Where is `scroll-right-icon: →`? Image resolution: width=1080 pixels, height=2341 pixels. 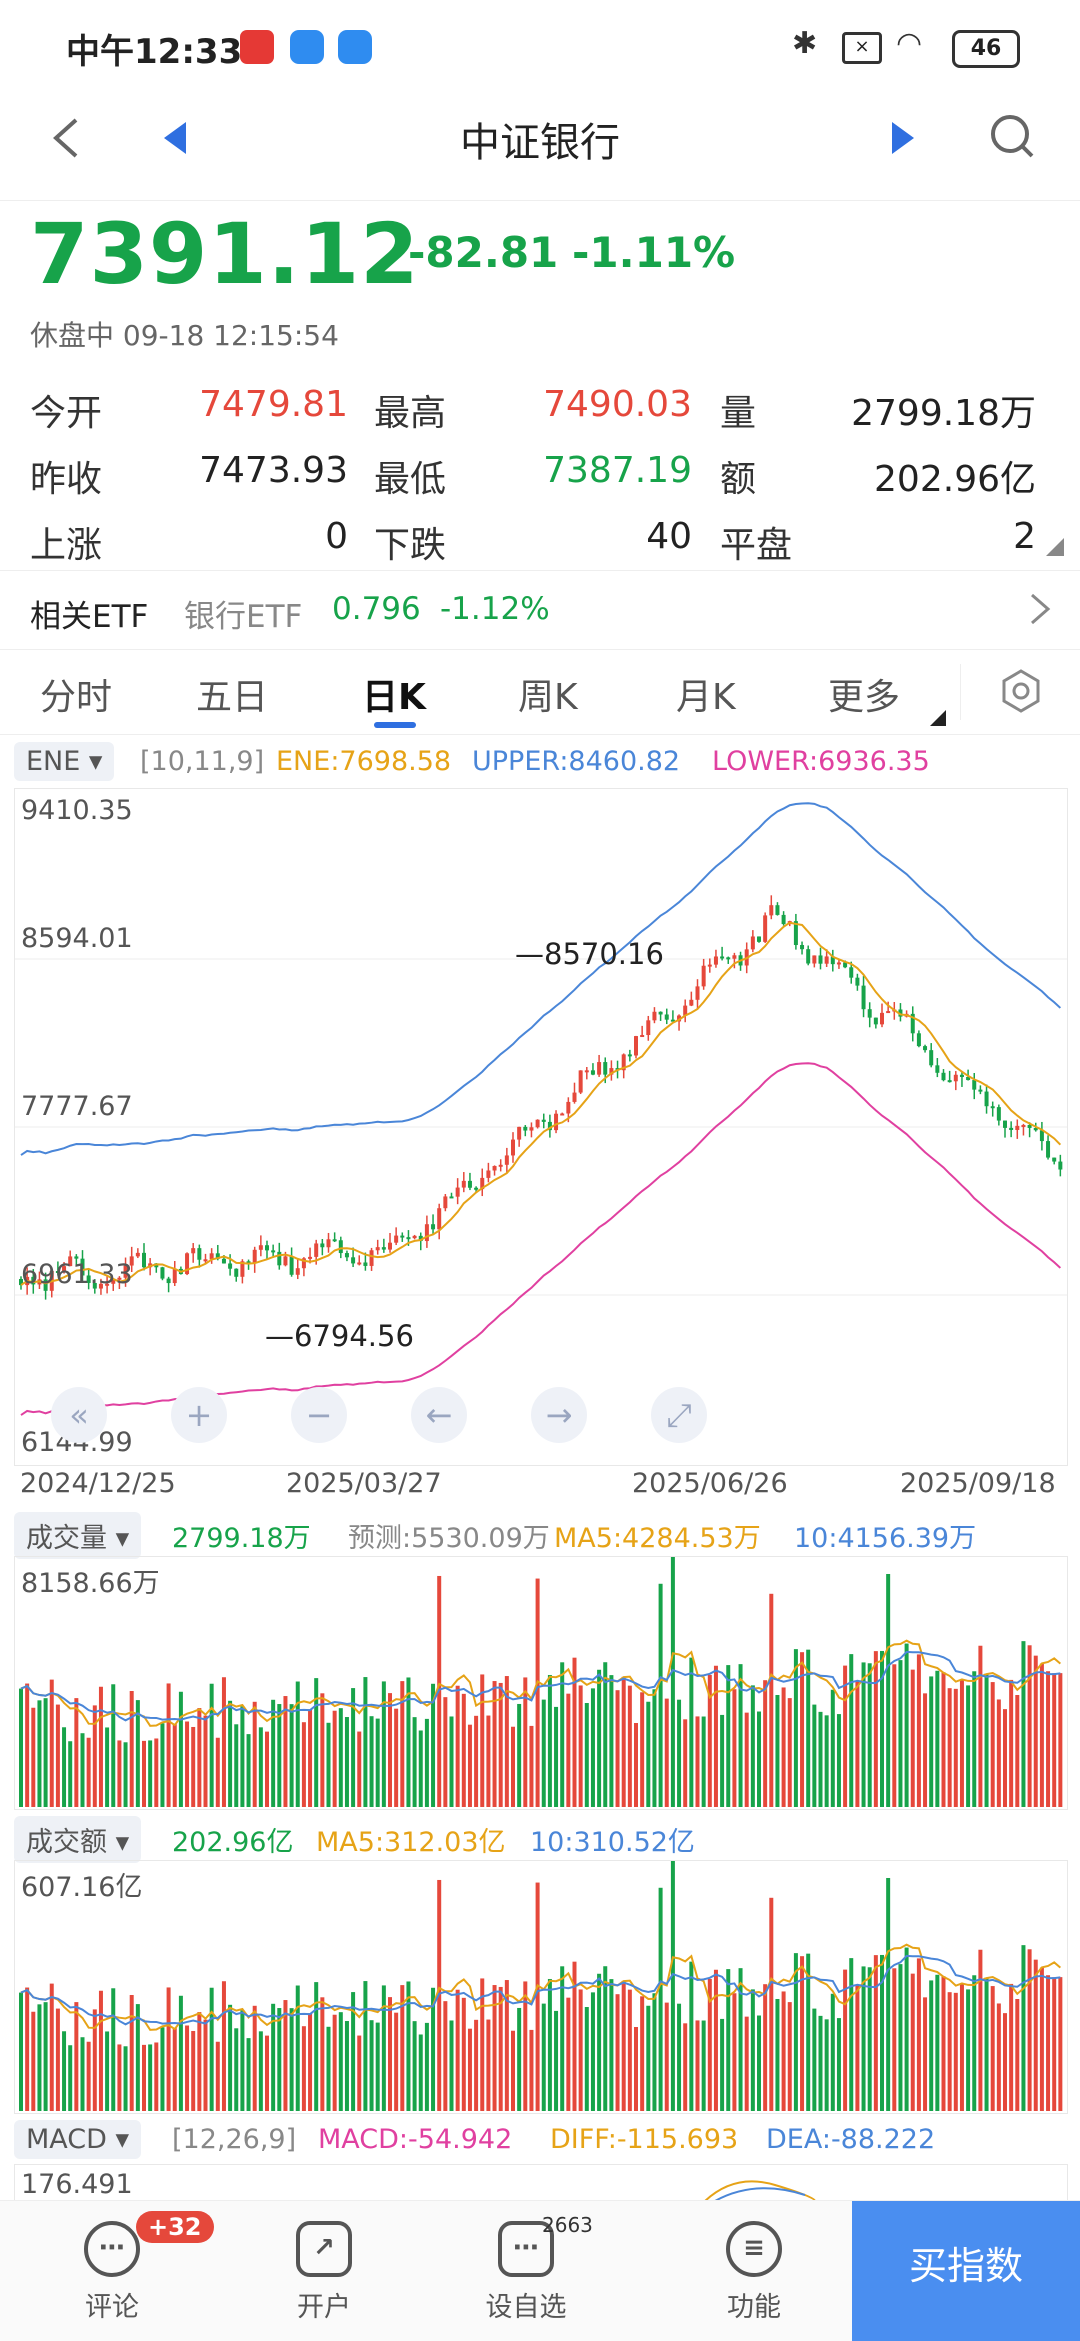 scroll-right-icon: → is located at coordinates (559, 1415).